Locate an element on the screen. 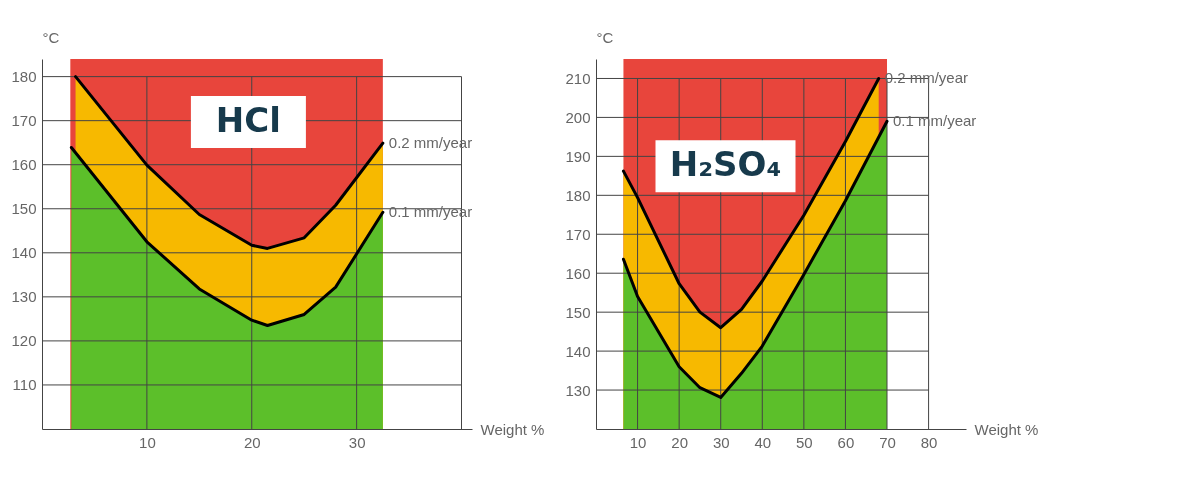  x-tick-label: 40 is located at coordinates (763, 442).